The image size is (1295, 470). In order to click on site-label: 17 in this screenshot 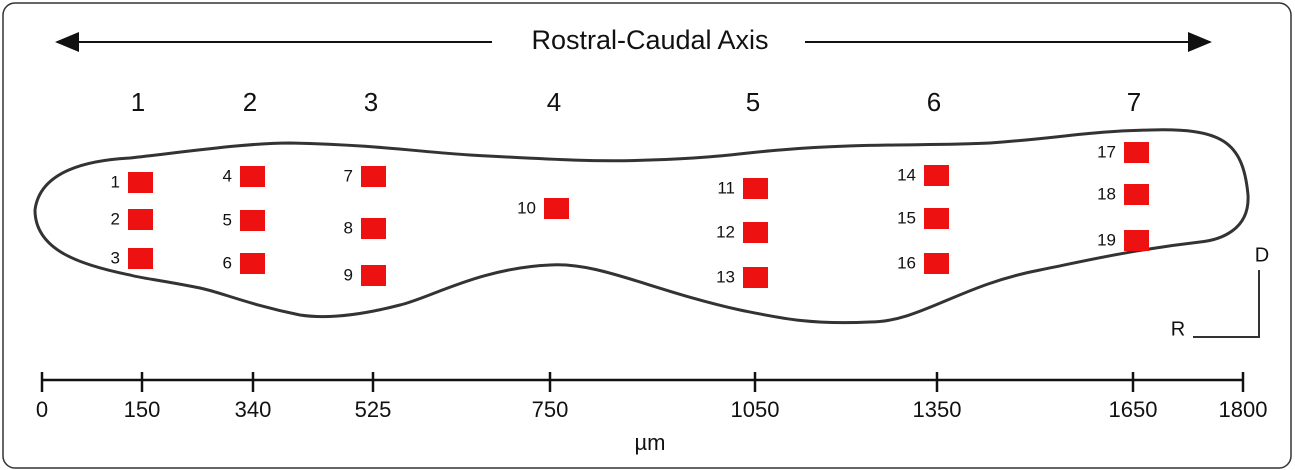, I will do `click(1106, 151)`.